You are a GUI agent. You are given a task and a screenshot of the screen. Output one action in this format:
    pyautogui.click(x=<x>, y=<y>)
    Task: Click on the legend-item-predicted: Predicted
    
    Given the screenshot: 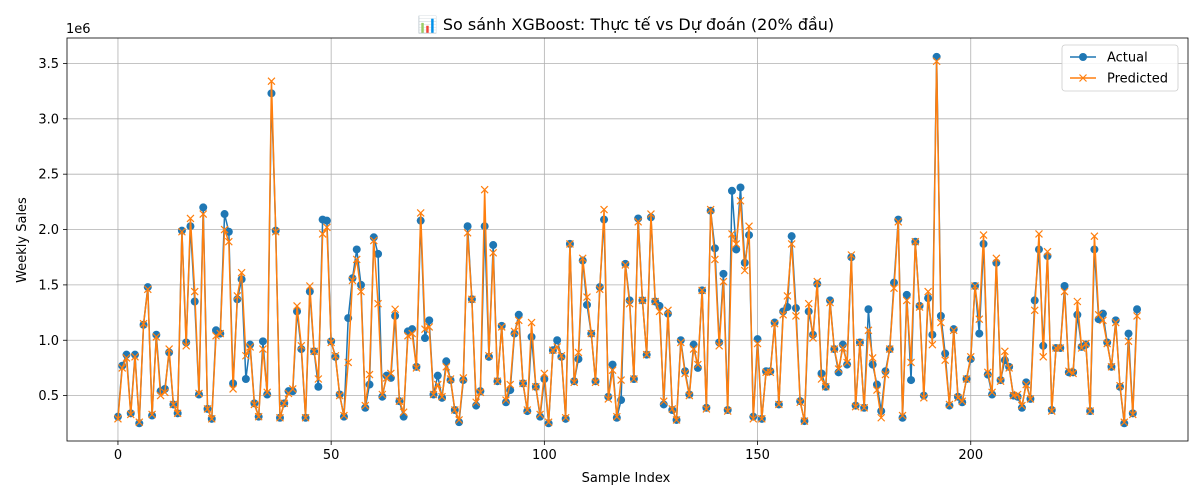 What is the action you would take?
    pyautogui.click(x=1119, y=79)
    